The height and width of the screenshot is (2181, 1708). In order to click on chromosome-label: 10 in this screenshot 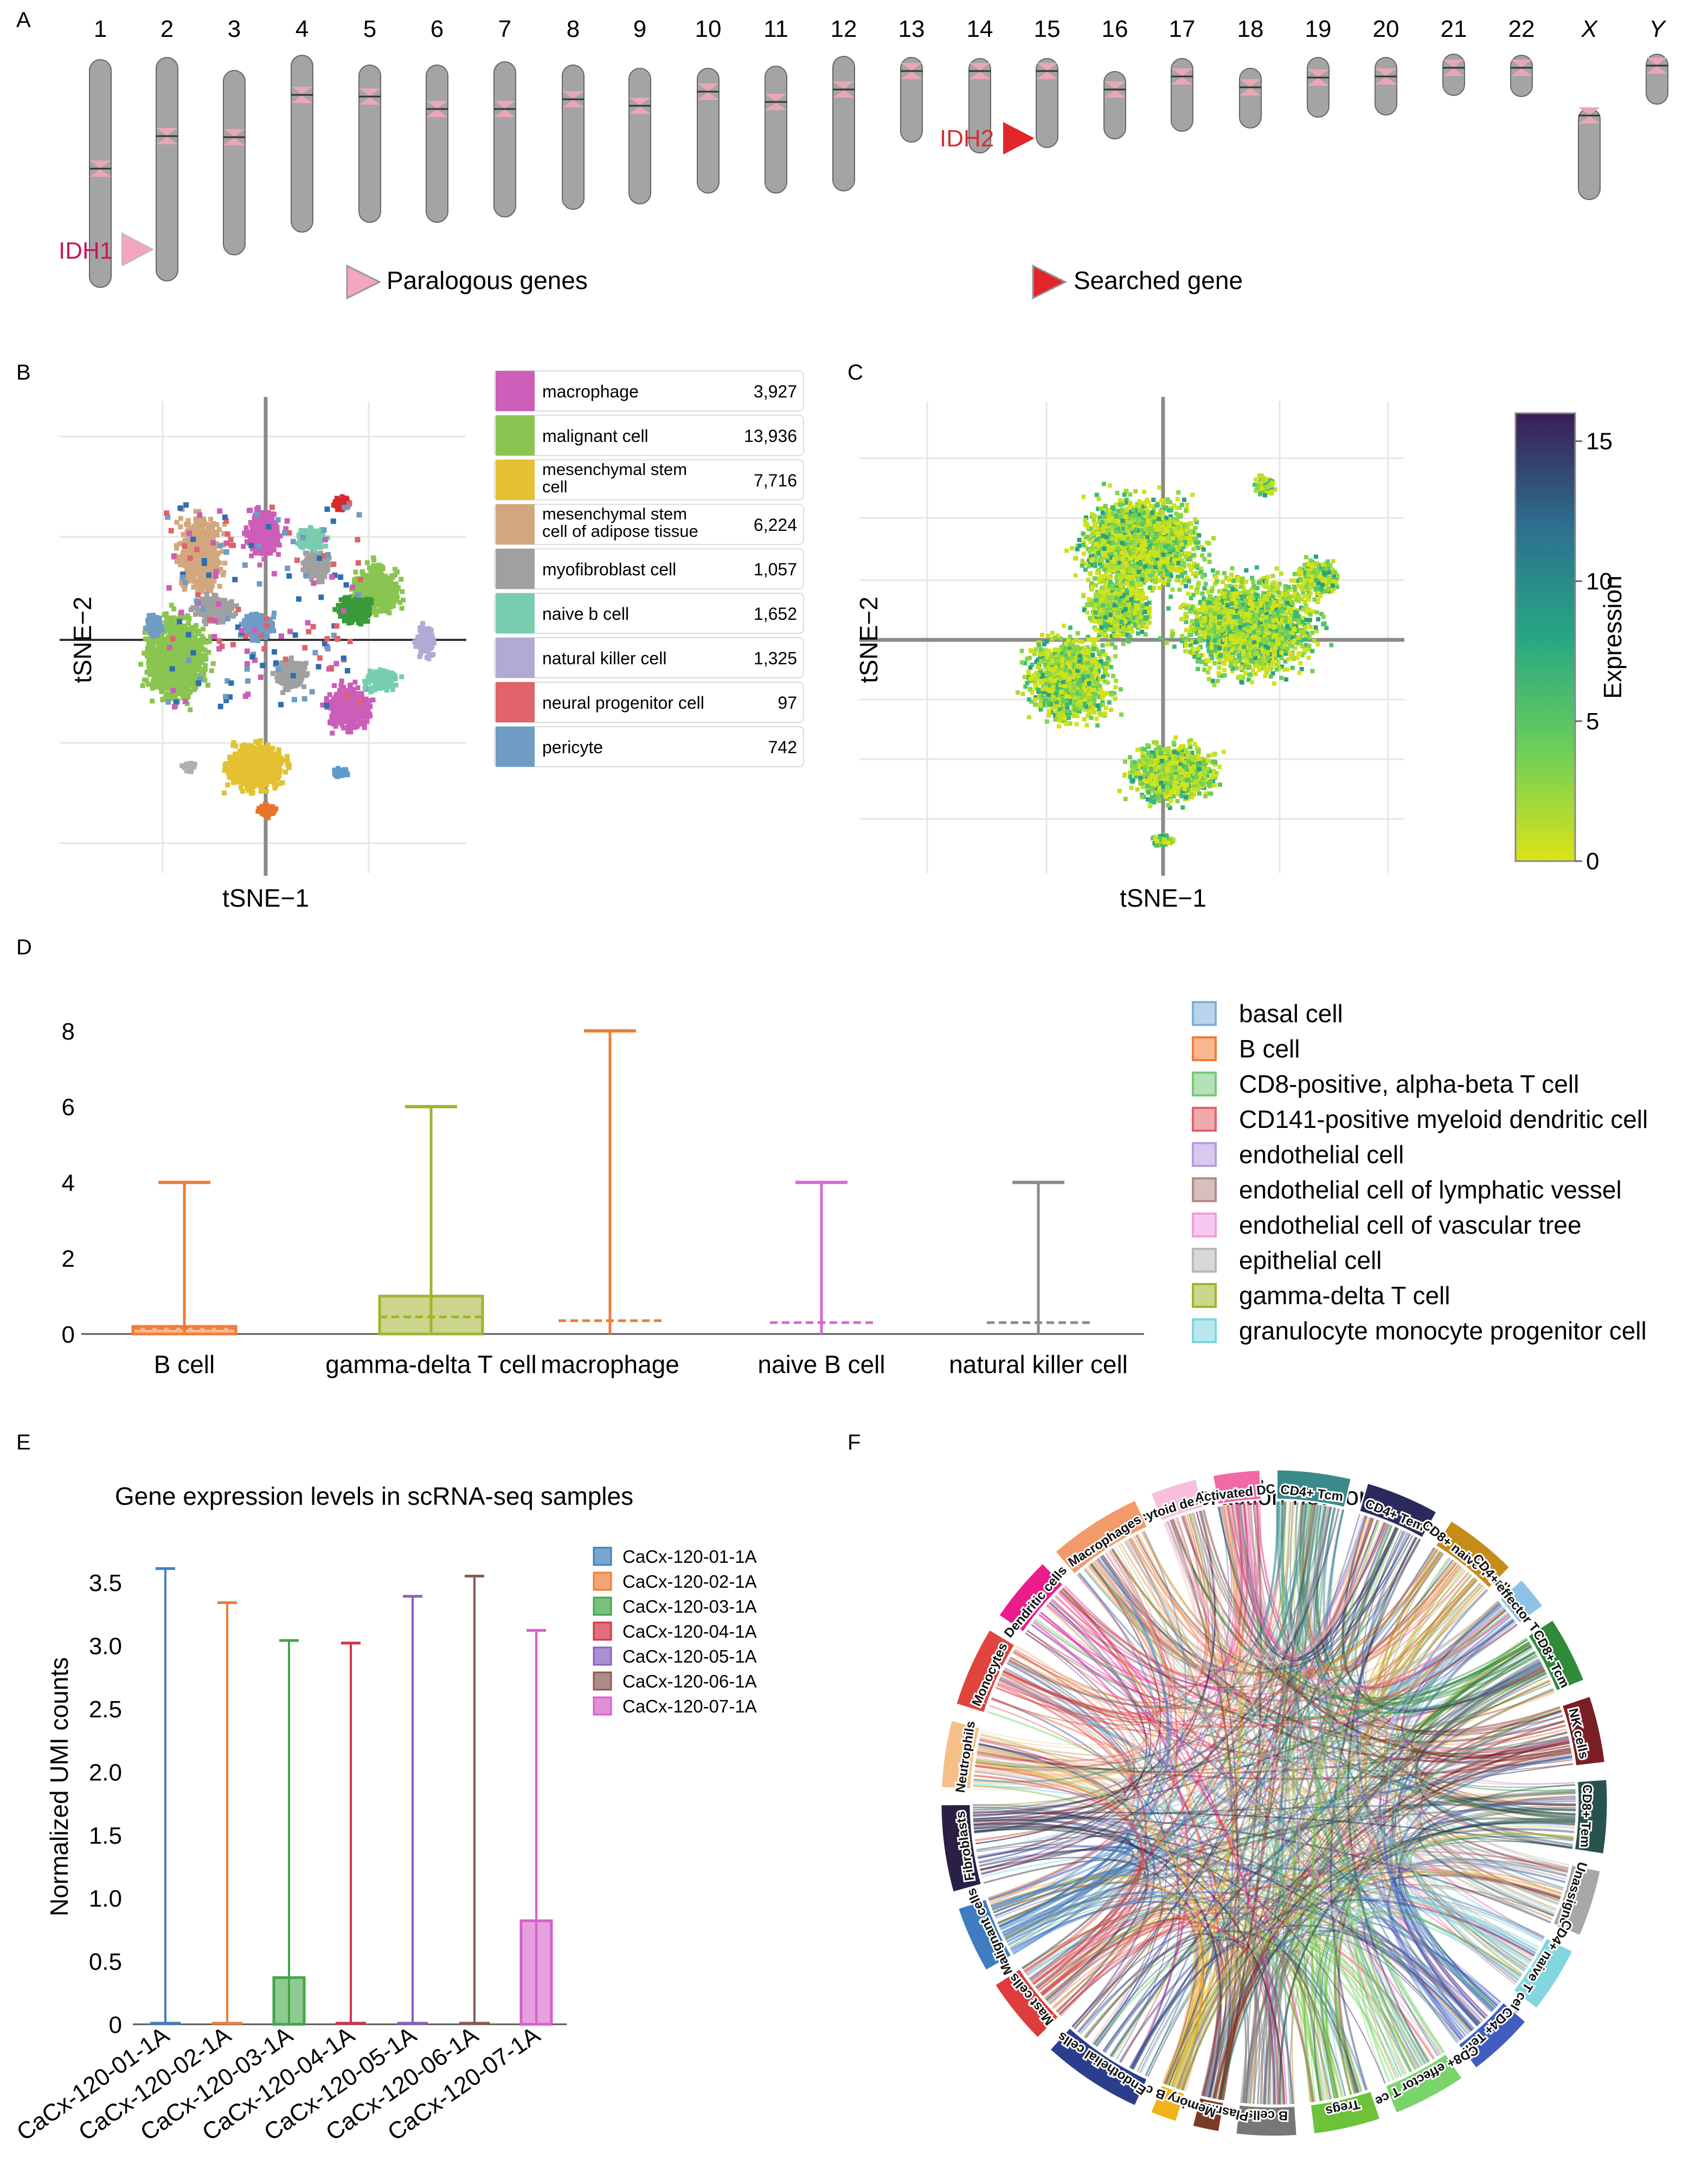, I will do `click(708, 29)`.